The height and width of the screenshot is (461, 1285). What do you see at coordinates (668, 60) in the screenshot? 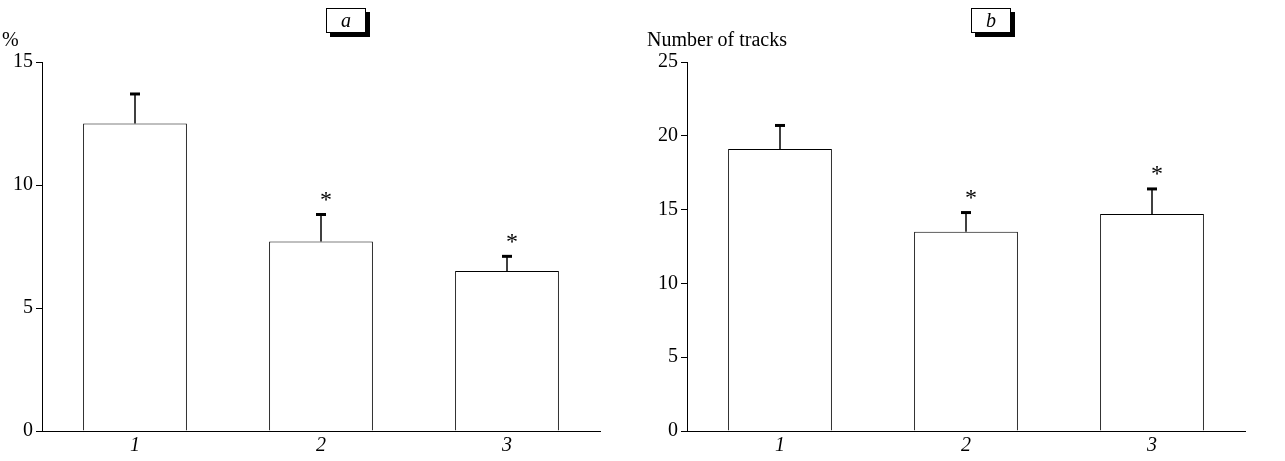
I see `y-tick-label: 25` at bounding box center [668, 60].